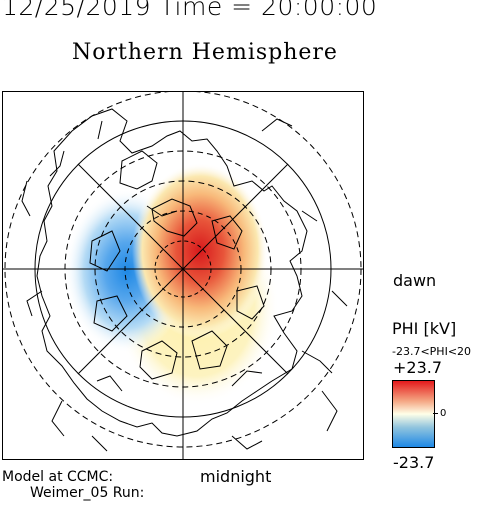 The height and width of the screenshot is (508, 484). What do you see at coordinates (443, 413) in the screenshot?
I see `colorbar-zero: 0` at bounding box center [443, 413].